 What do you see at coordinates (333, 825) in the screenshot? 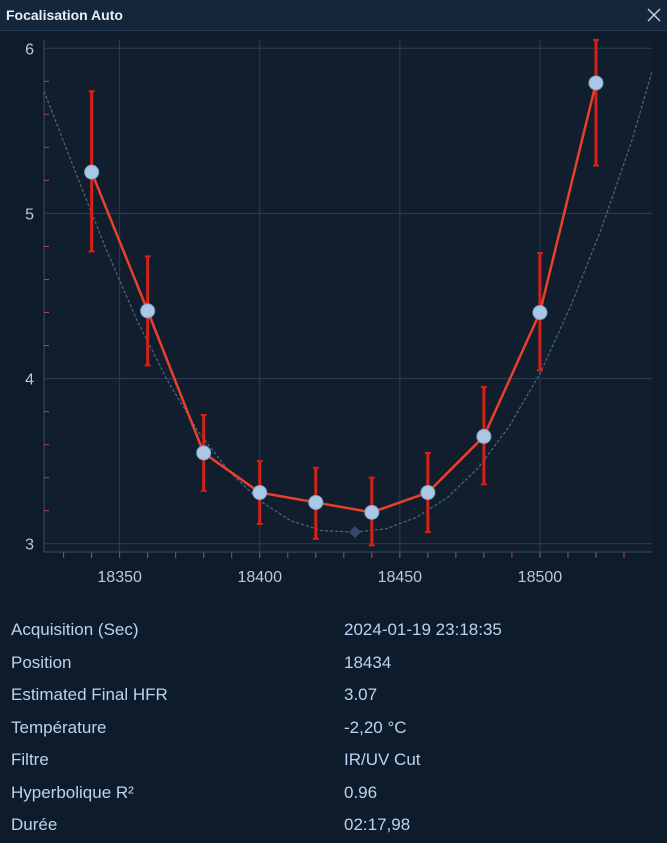
I see `info-row-duration: Durée 02:17,98` at bounding box center [333, 825].